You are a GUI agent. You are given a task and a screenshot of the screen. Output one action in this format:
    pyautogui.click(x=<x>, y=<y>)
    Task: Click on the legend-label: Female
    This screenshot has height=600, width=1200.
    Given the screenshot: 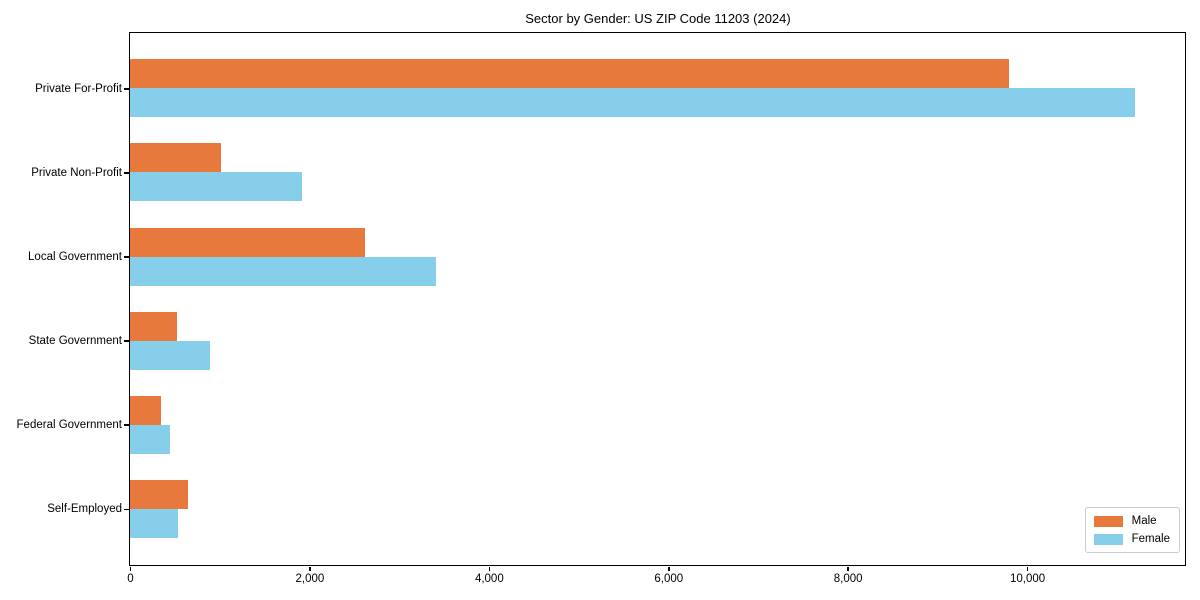 What is the action you would take?
    pyautogui.click(x=1150, y=539)
    